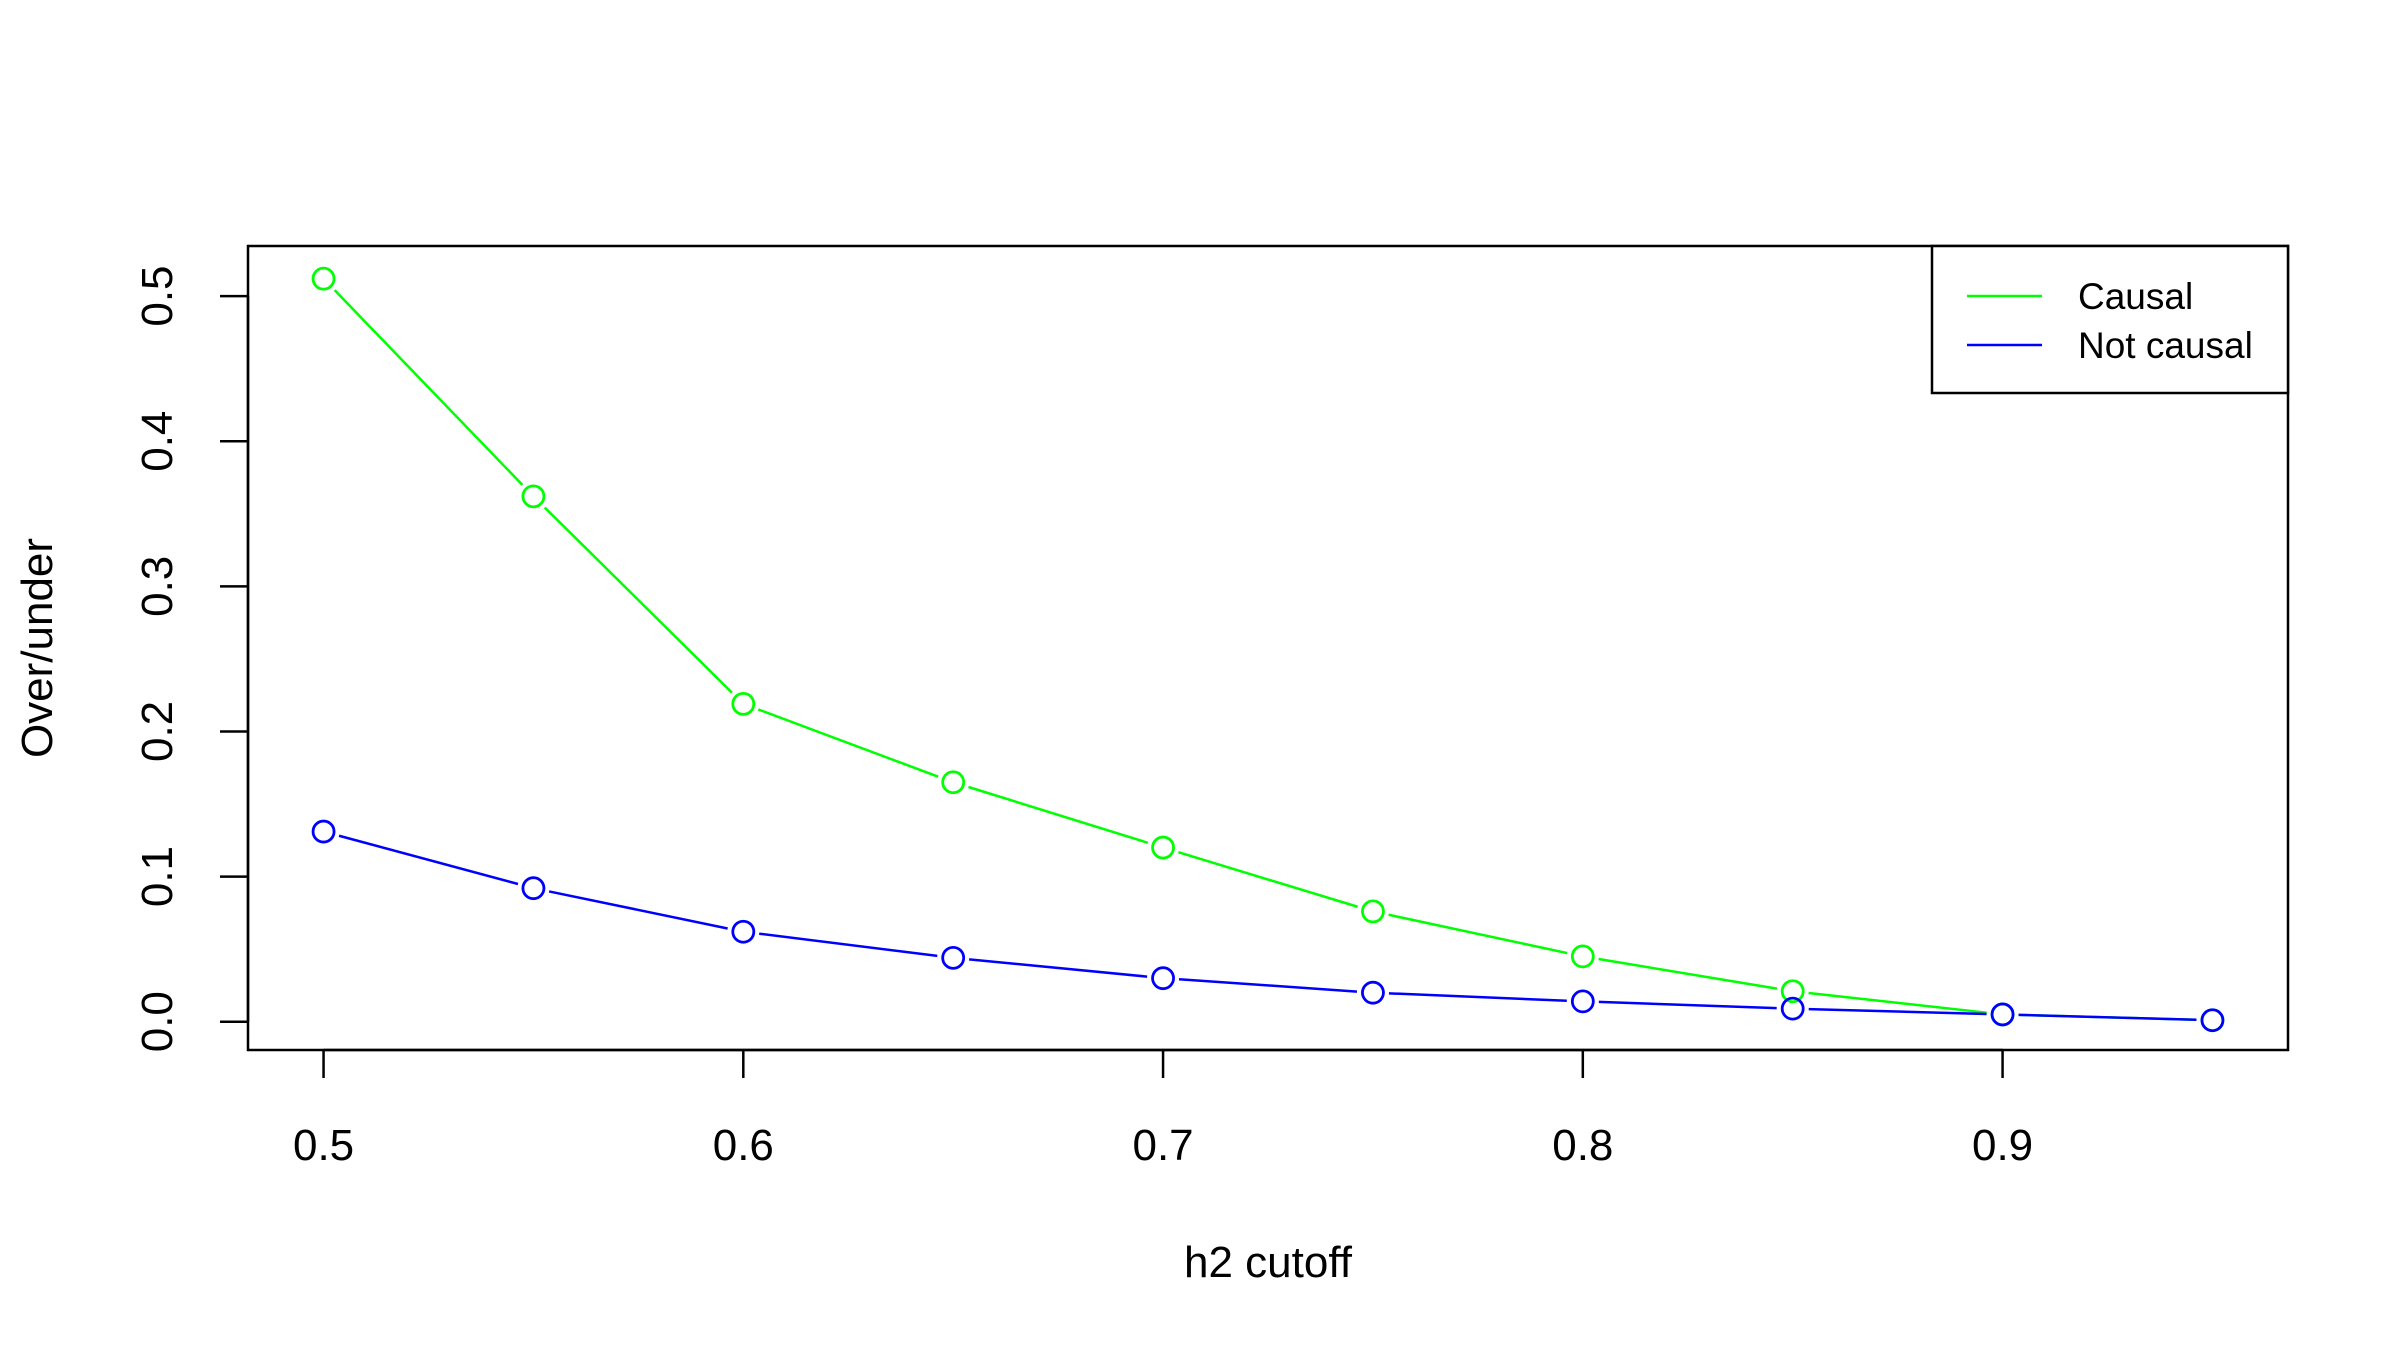 The width and height of the screenshot is (2400, 1350). What do you see at coordinates (1582, 1145) in the screenshot?
I see `x-tick-label: 0.8` at bounding box center [1582, 1145].